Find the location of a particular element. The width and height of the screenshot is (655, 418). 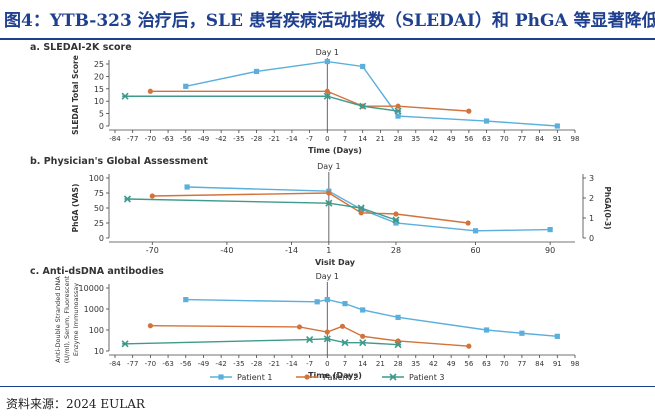

panel-2-x-tick-label: 70 is located at coordinates (504, 364).